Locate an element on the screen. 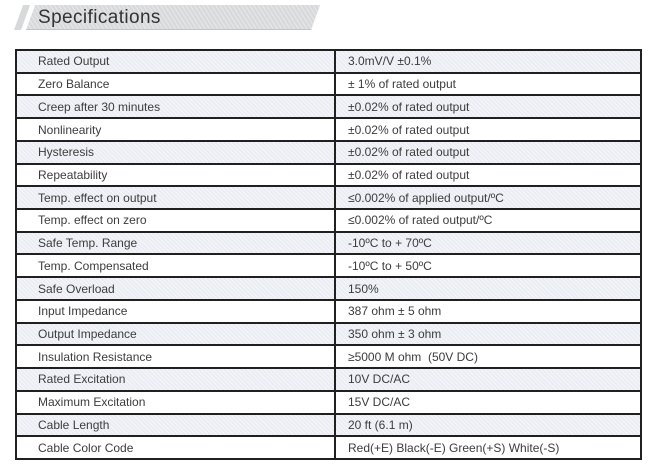  spec-value: -10ºC to + 50ºC is located at coordinates (390, 265).